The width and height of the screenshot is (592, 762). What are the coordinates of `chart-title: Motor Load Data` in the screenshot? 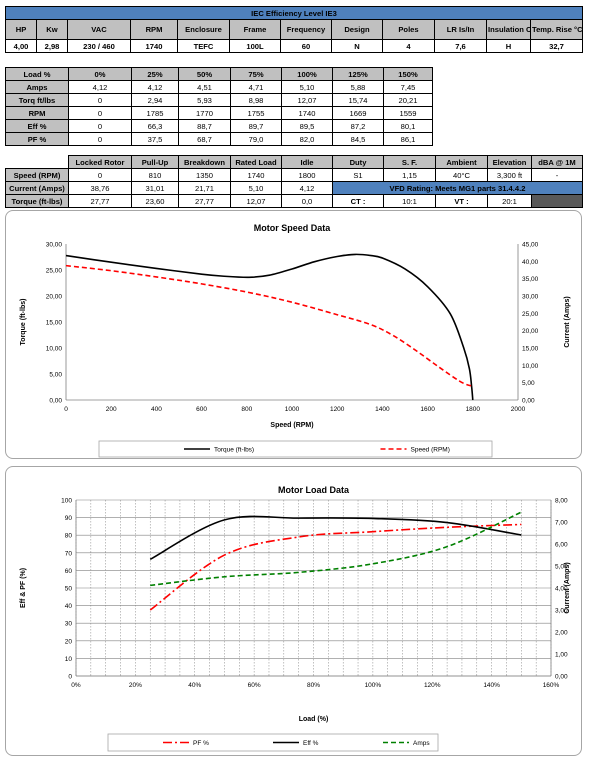 It's located at (314, 490).